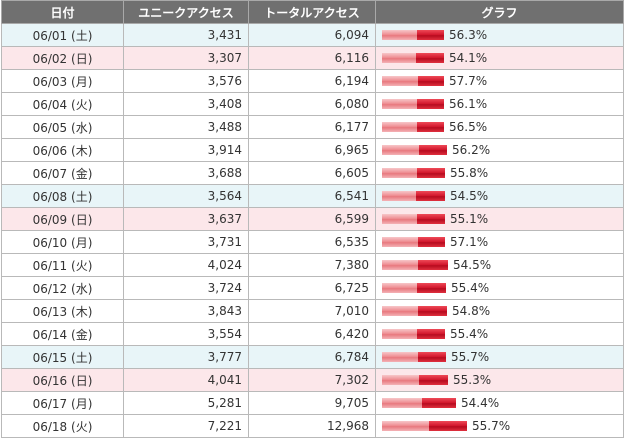  I want to click on unique-access-cell: 3,914, so click(186, 150).